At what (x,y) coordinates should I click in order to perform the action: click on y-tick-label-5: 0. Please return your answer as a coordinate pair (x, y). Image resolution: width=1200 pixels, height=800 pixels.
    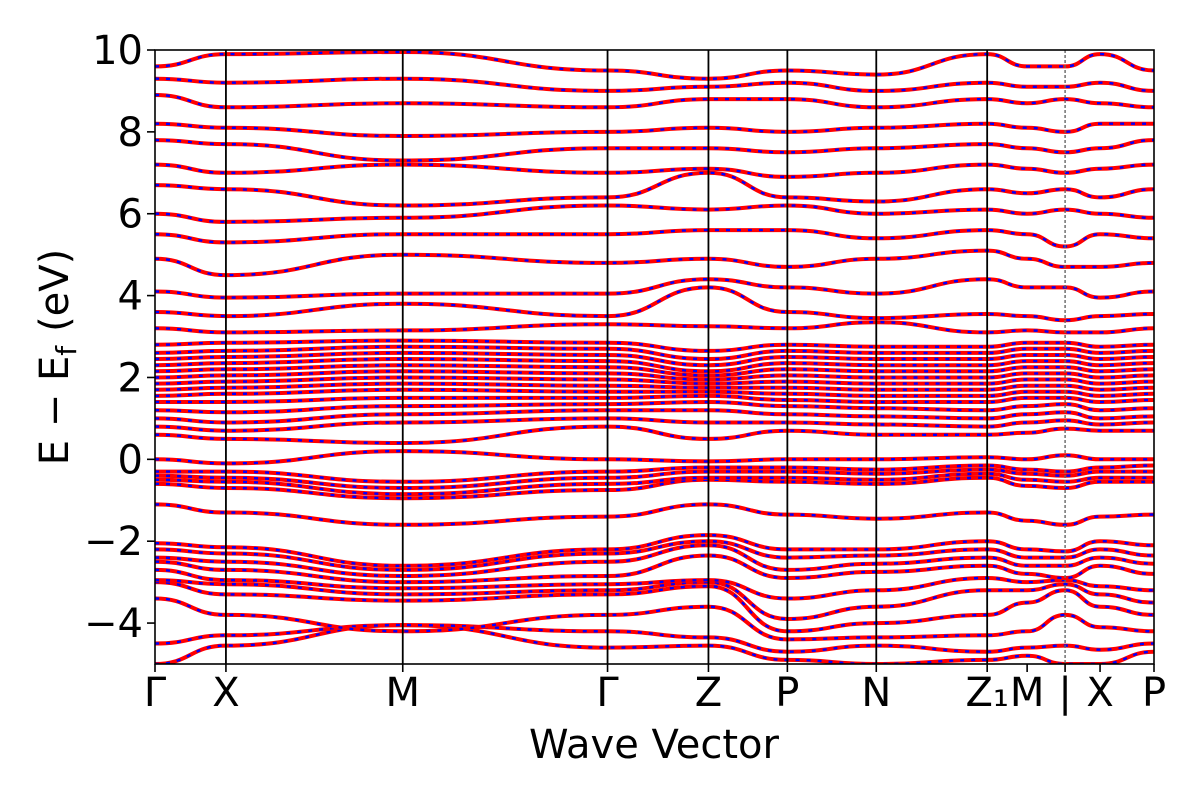
    Looking at the image, I should click on (130, 460).